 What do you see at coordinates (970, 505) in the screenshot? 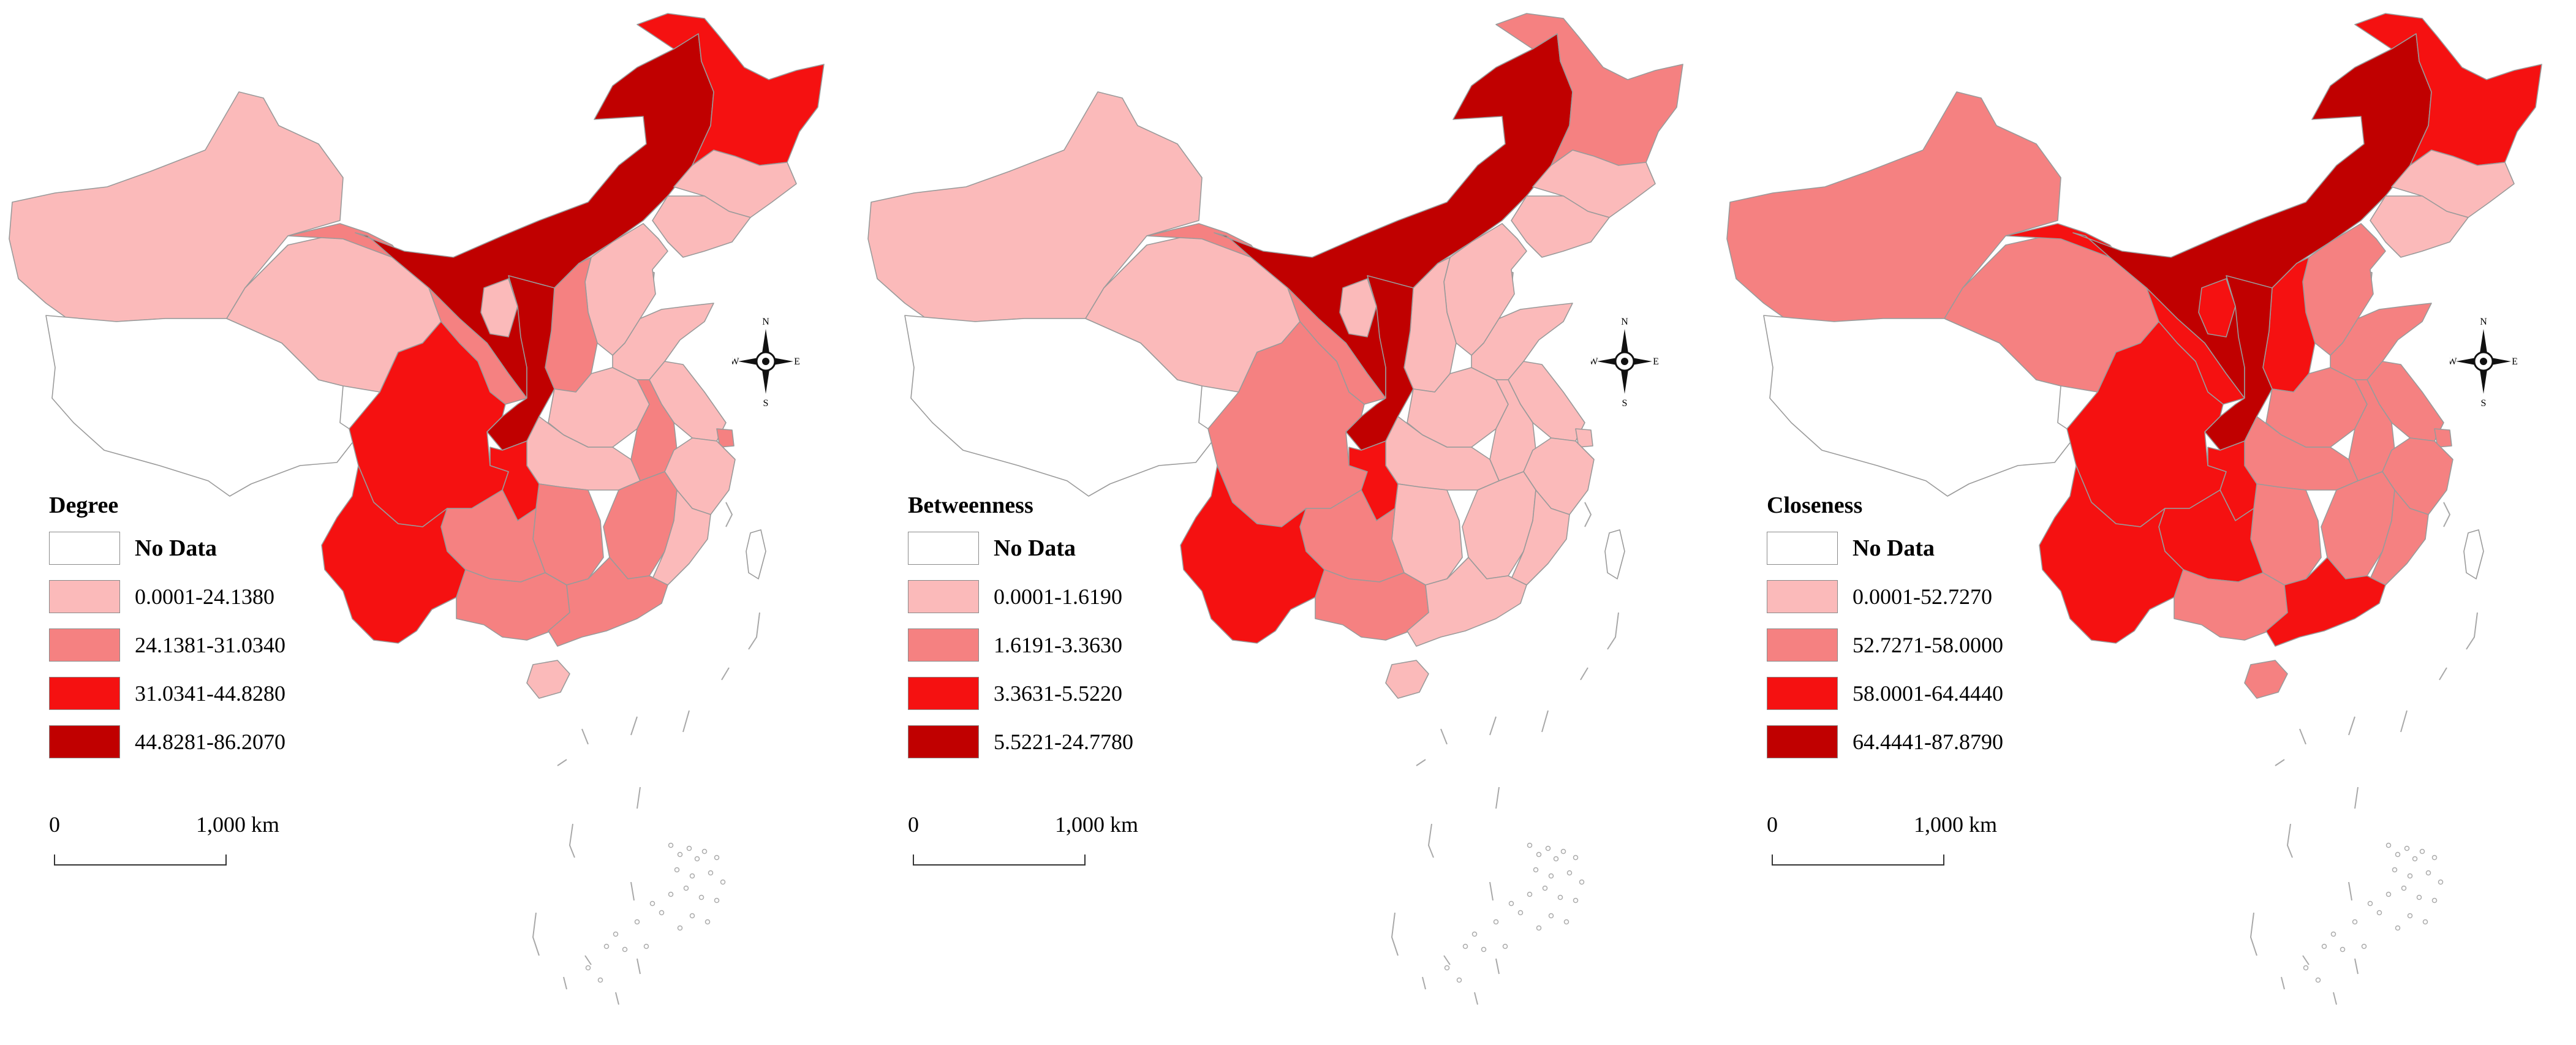
I see `legend-title: Betweenness` at bounding box center [970, 505].